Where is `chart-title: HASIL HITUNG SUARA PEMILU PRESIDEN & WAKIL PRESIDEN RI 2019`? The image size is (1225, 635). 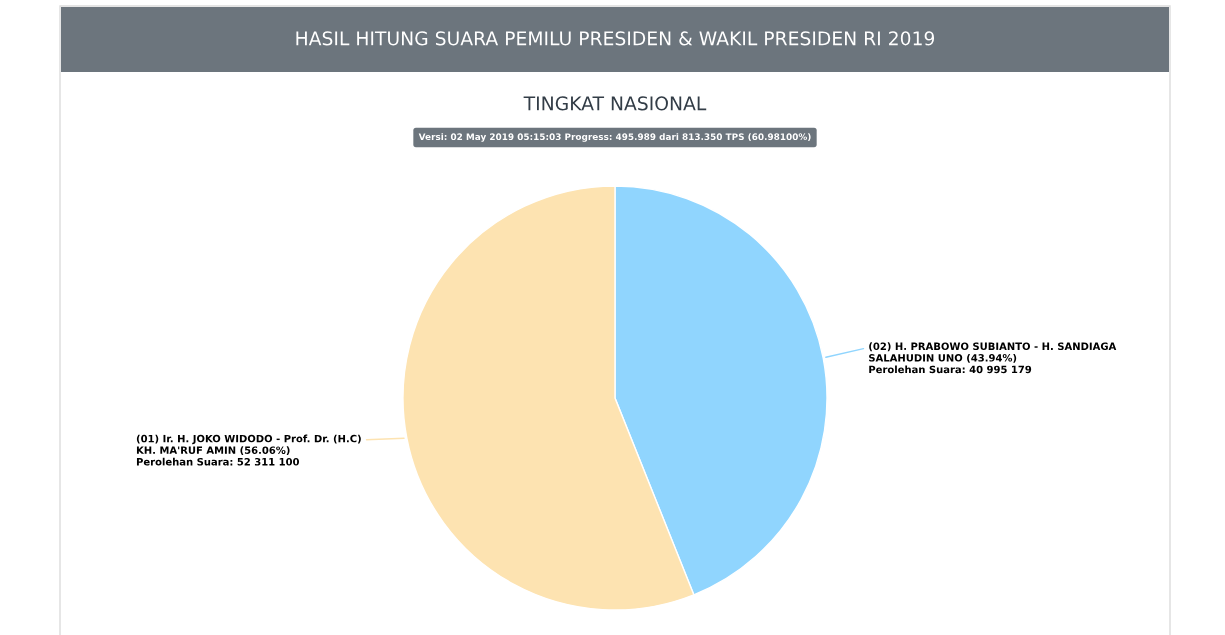 chart-title: HASIL HITUNG SUARA PEMILU PRESIDEN & WAKIL PRESIDEN RI 2019 is located at coordinates (615, 38).